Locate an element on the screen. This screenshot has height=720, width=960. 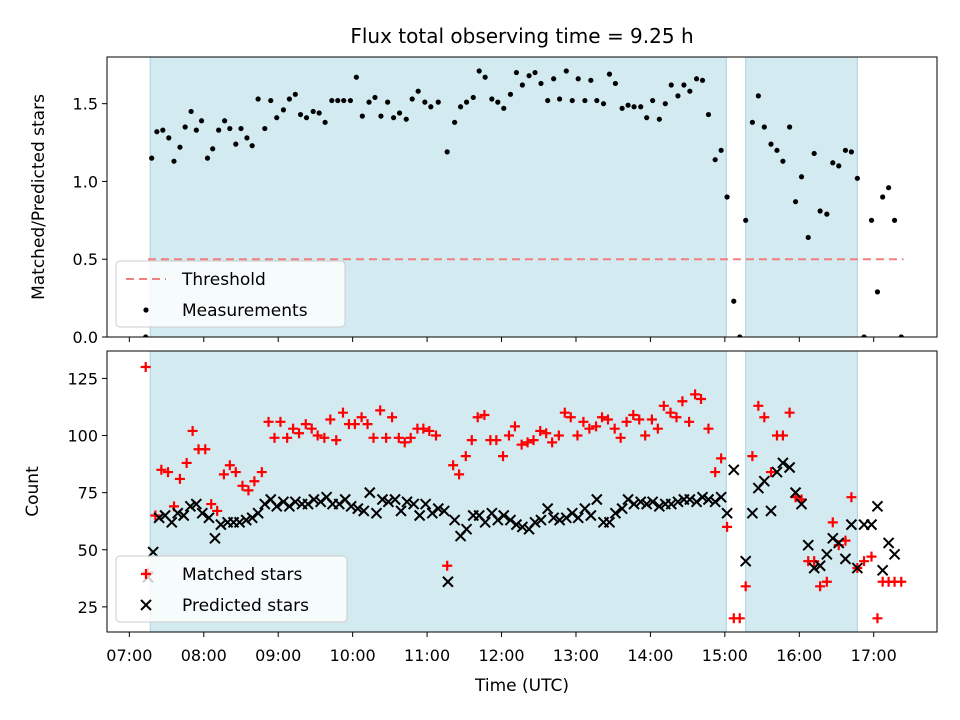
legend: Matched stars Predicted stars is located at coordinates (231, 589).